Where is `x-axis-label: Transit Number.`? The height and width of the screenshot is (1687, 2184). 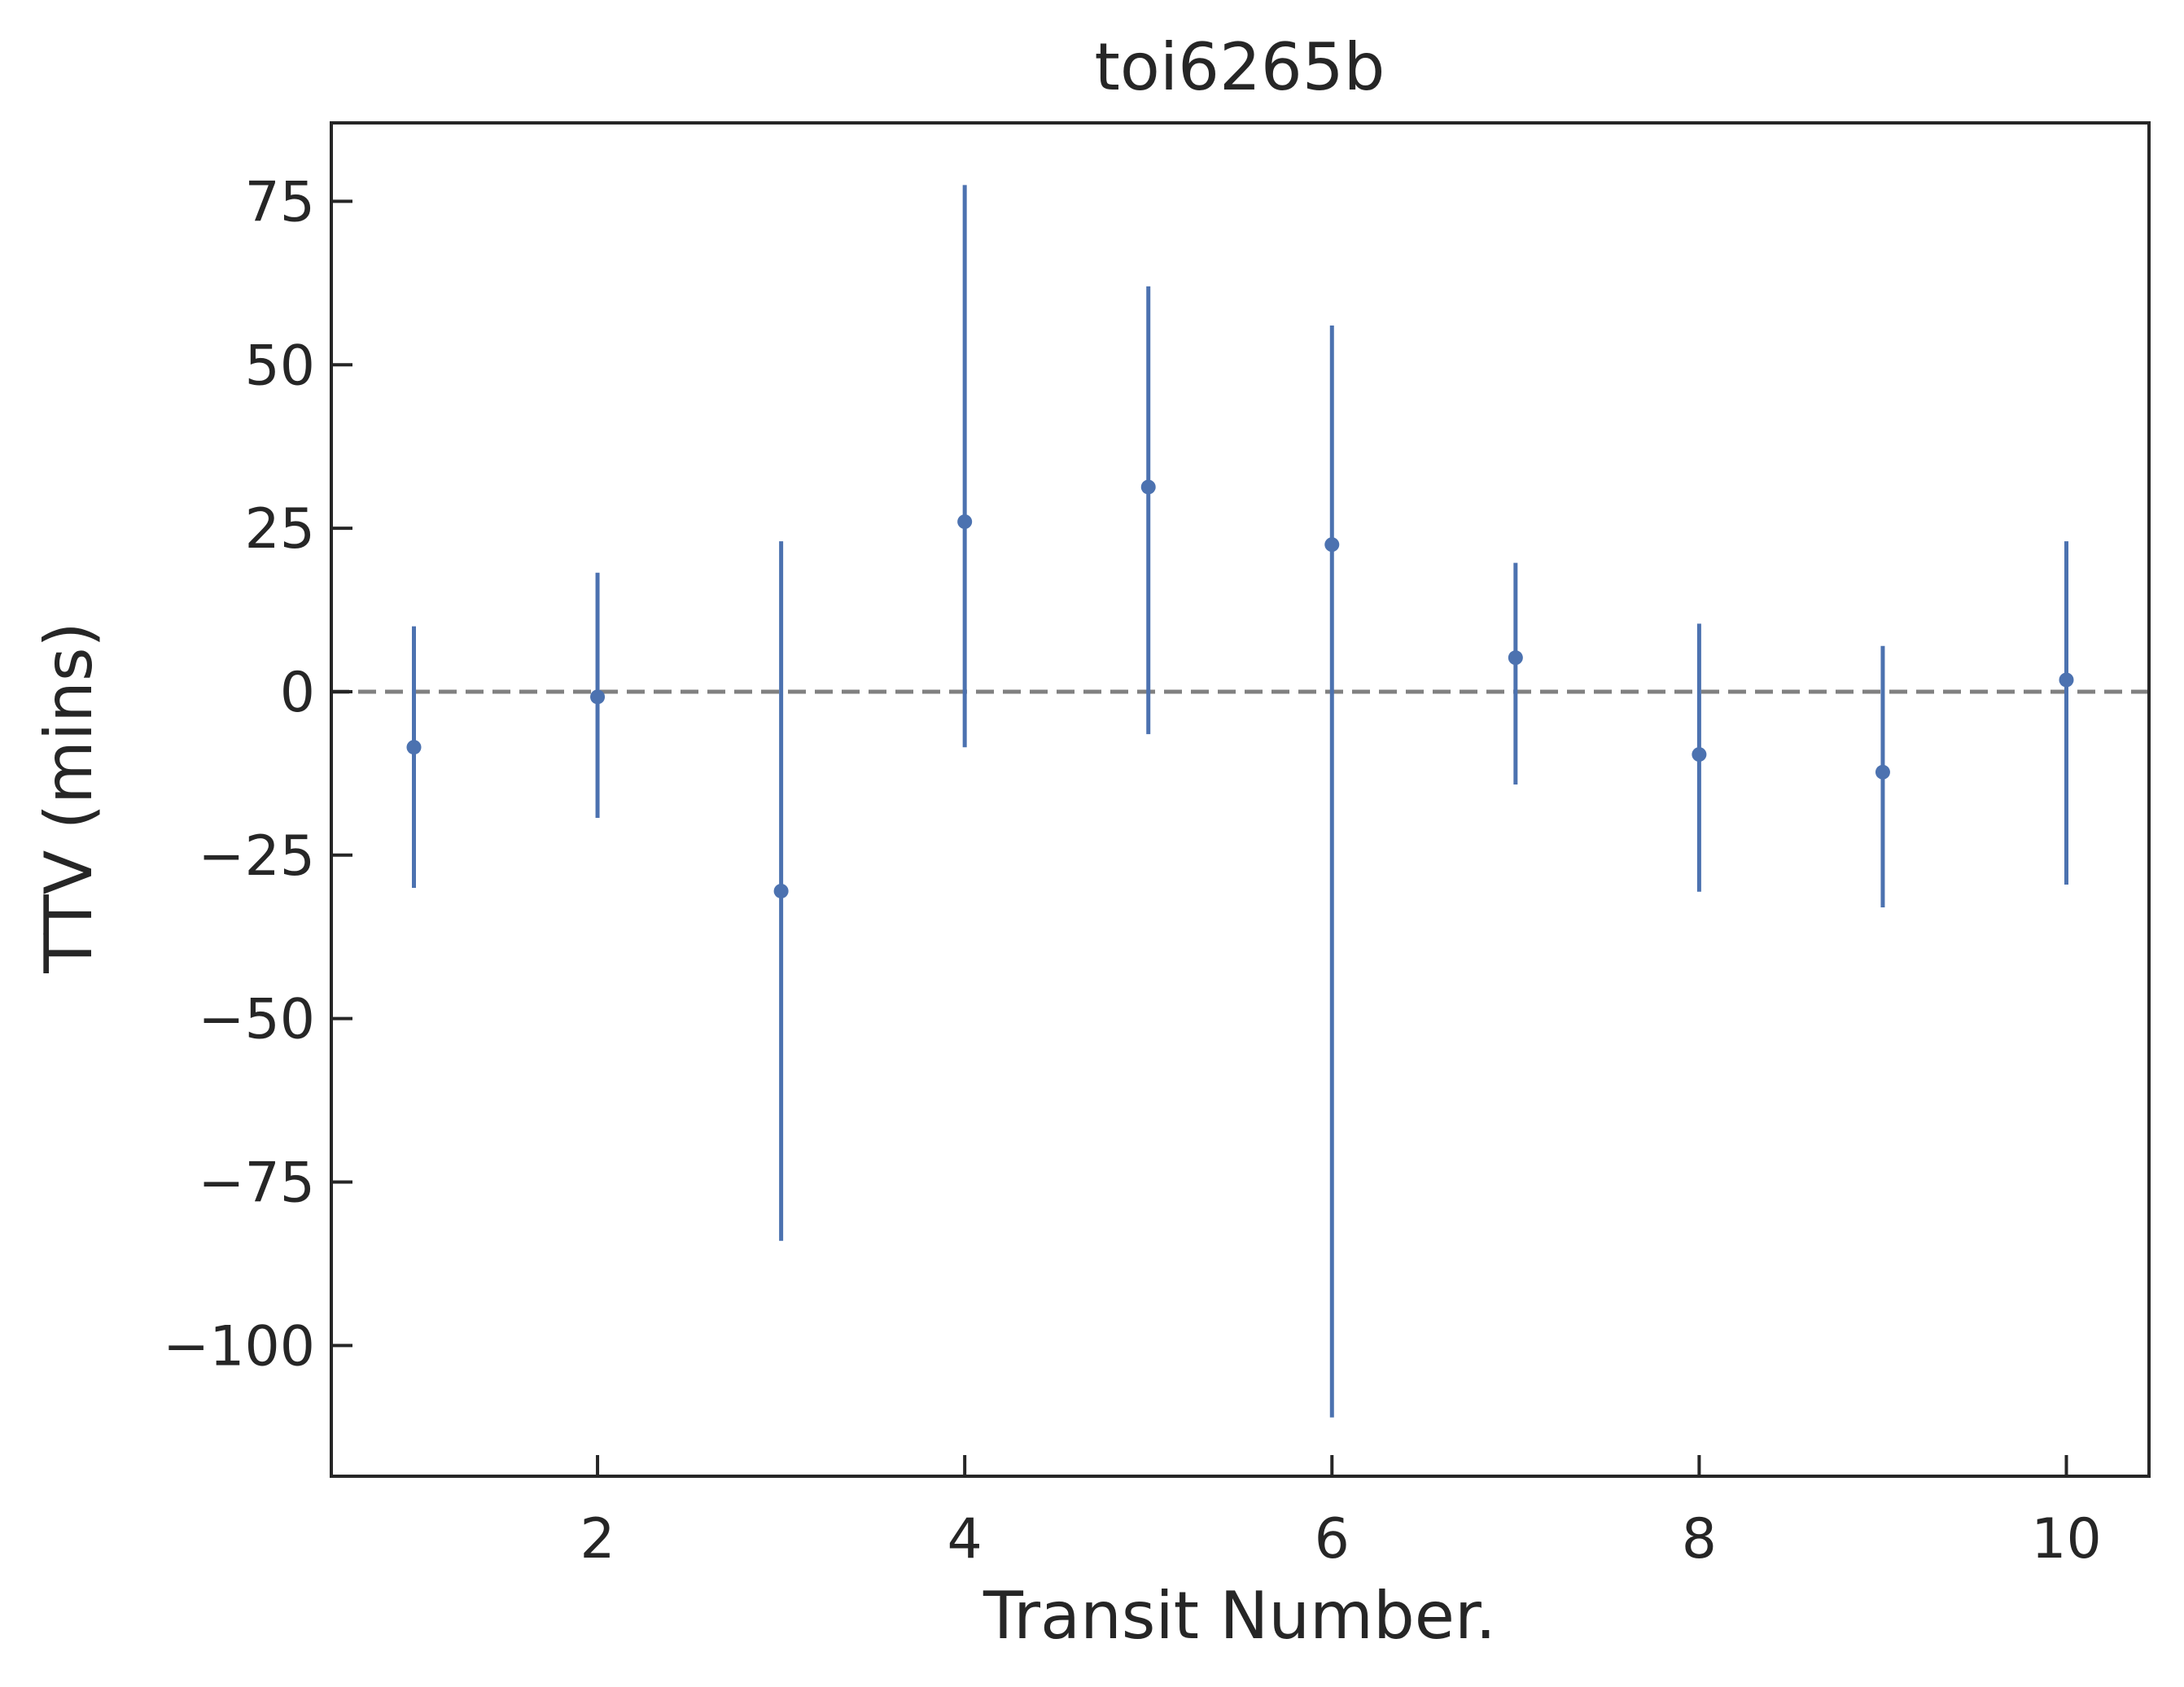
x-axis-label: Transit Number. is located at coordinates (1239, 1616).